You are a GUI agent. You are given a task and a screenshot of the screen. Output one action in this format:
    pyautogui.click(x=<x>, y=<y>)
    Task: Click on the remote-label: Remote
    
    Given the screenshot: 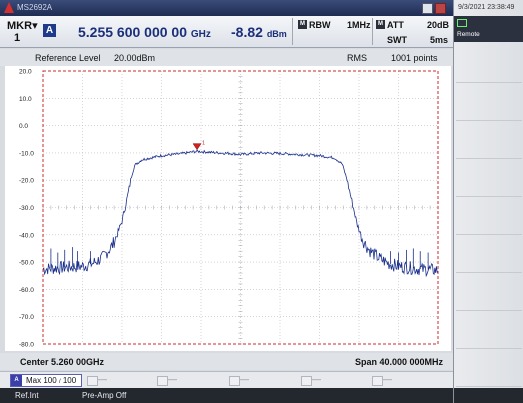 What is the action you would take?
    pyautogui.click(x=468, y=34)
    